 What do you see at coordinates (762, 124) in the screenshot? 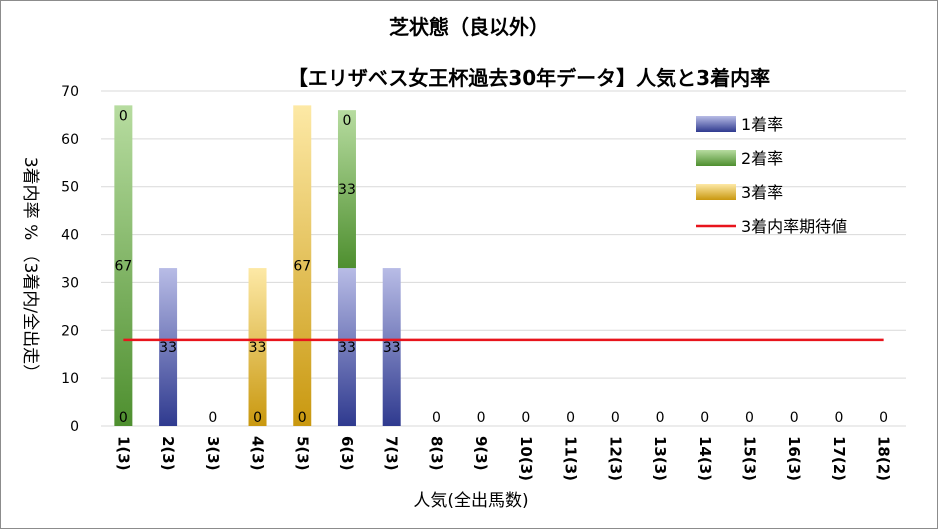
I see `legend-label: 1着率` at bounding box center [762, 124].